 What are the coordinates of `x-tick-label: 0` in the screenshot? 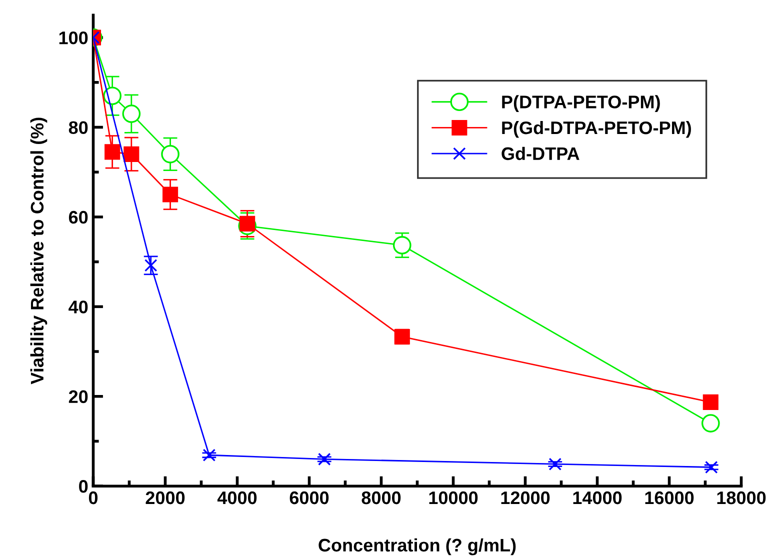 It's located at (93, 497).